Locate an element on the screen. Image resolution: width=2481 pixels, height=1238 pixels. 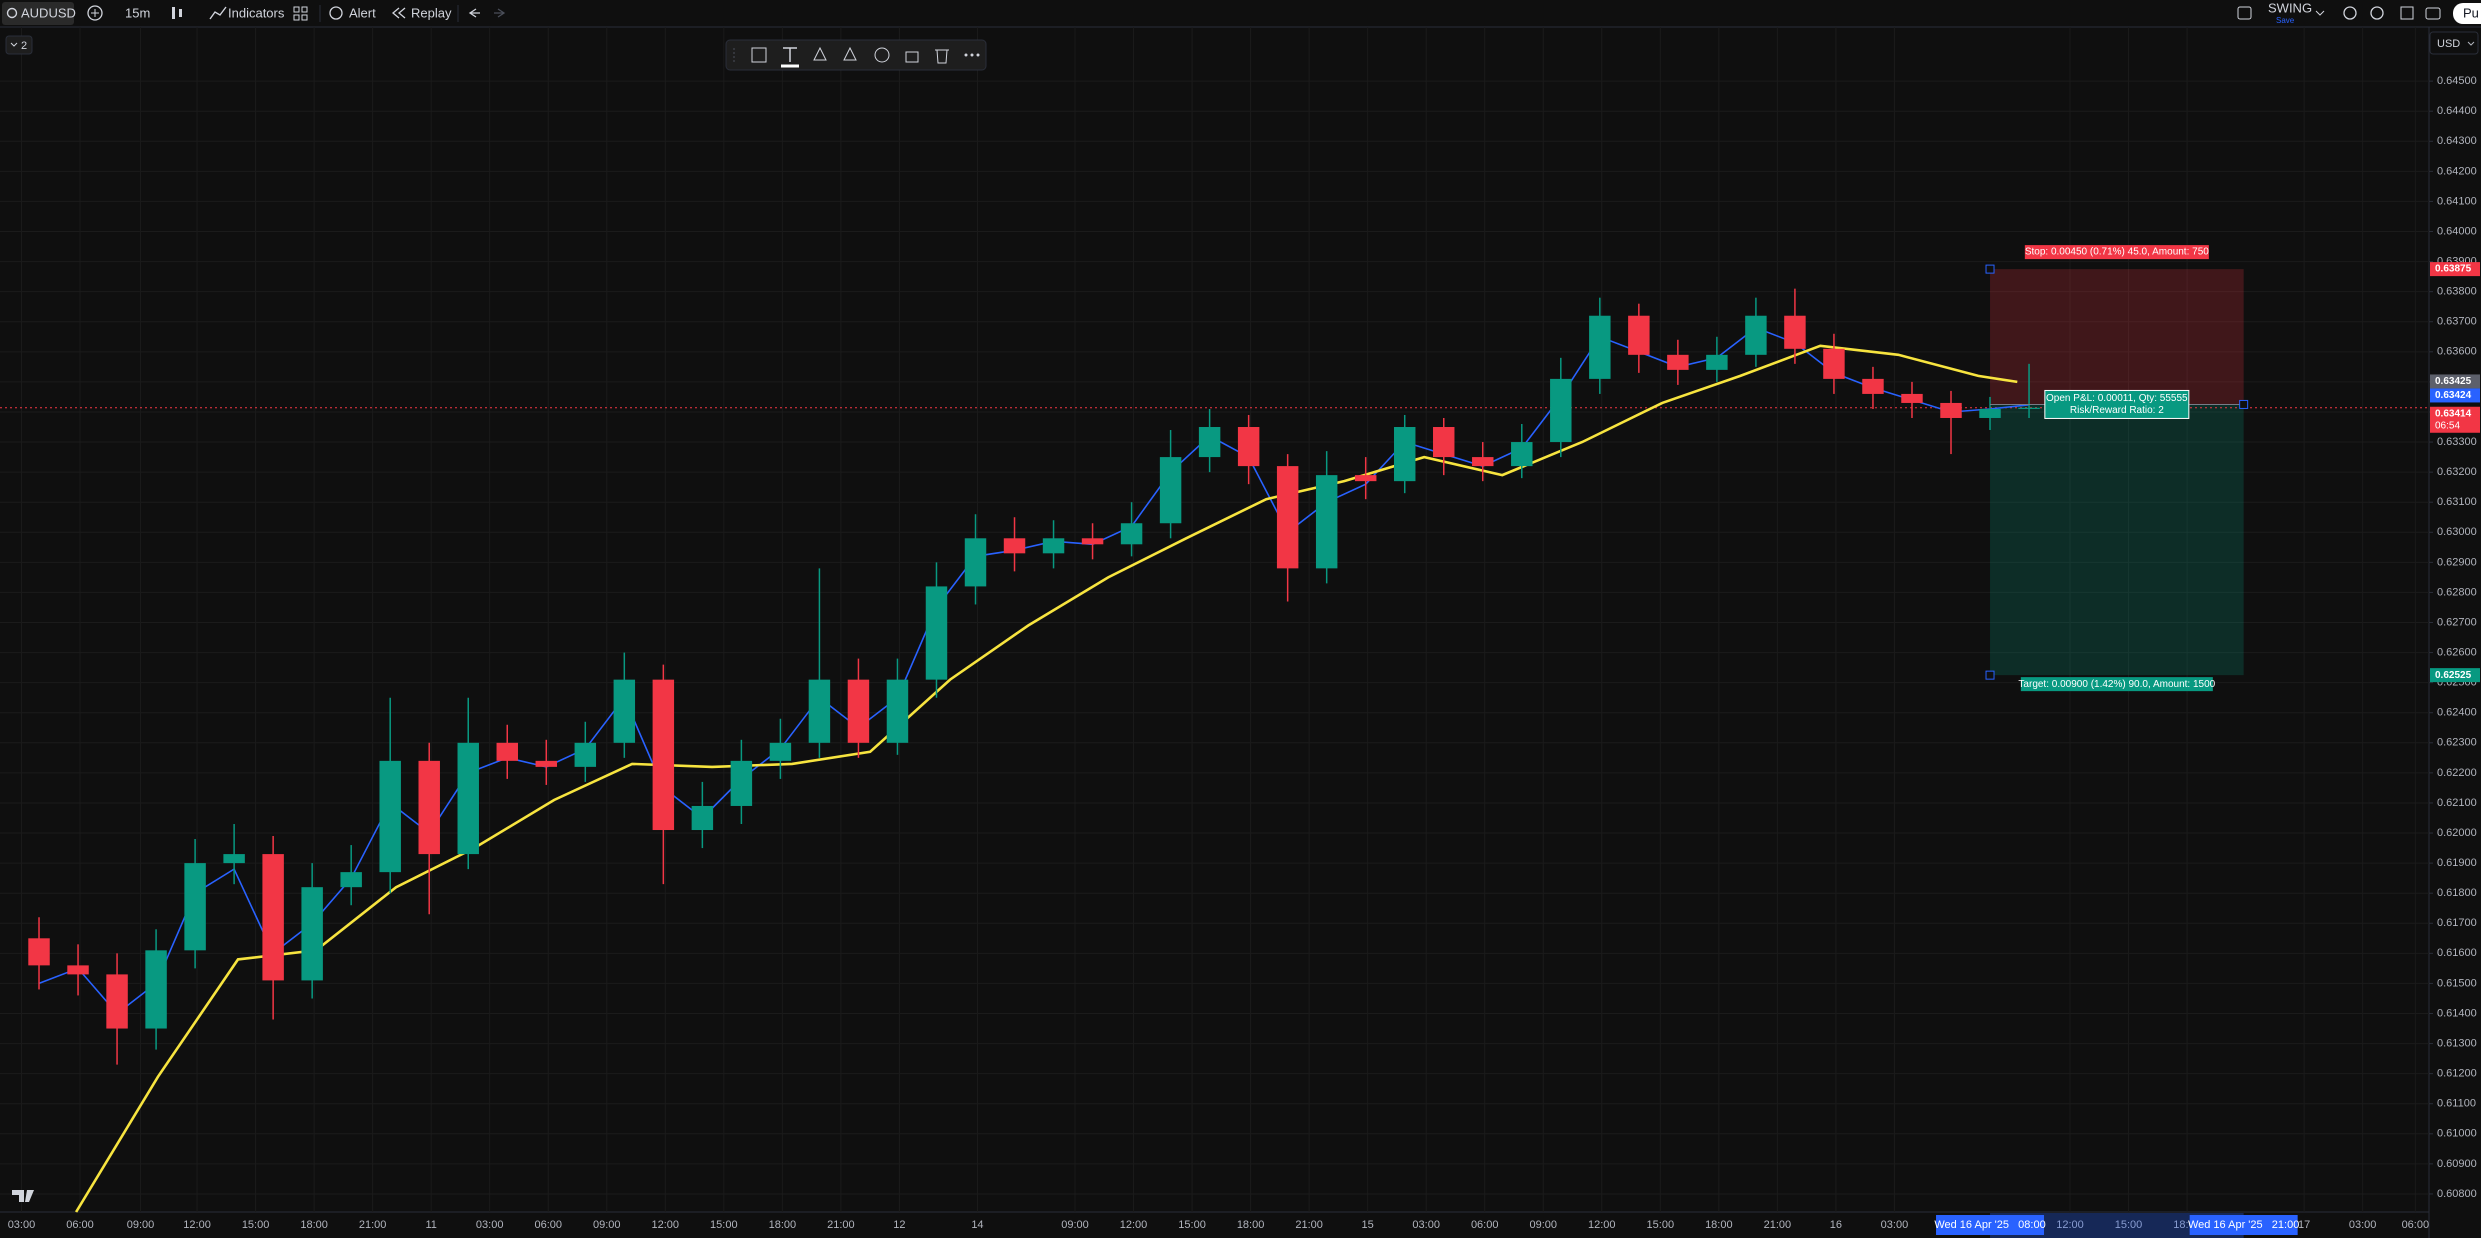
fill-tool is located at coordinates (820, 53).